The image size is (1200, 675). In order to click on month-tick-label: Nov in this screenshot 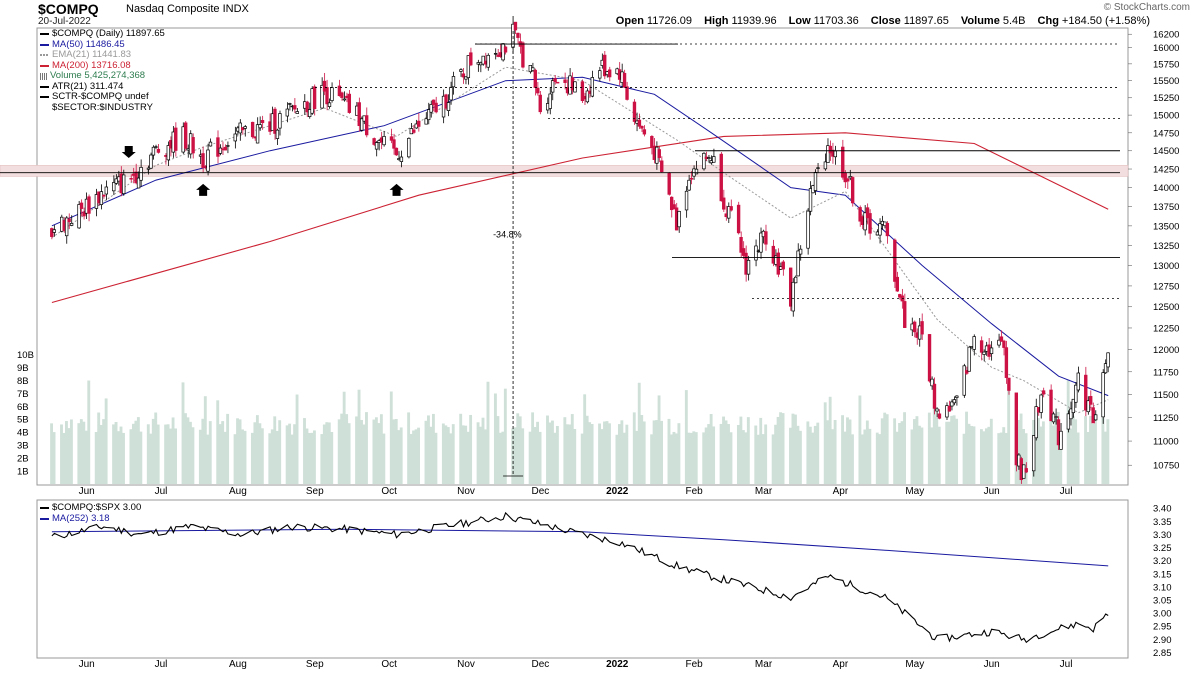, I will do `click(466, 491)`.